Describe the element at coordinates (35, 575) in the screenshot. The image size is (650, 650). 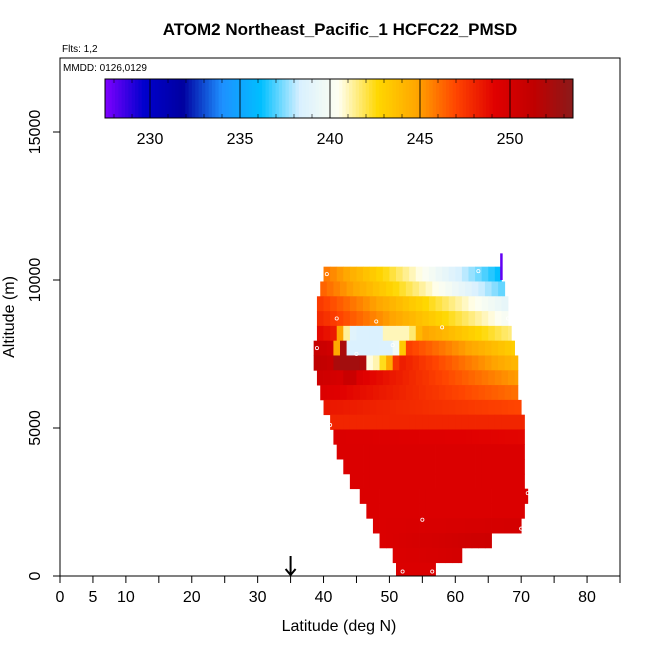
I see `y-tick-label: 0` at that location.